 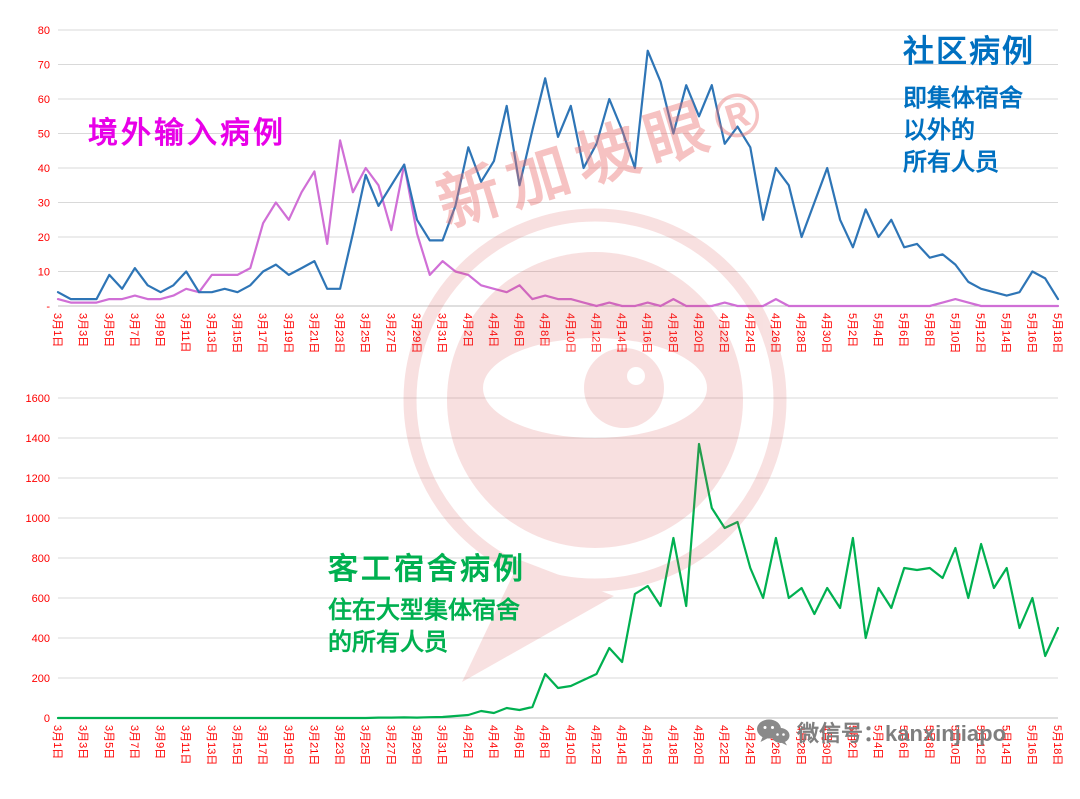 What do you see at coordinates (951, 162) in the screenshot?
I see `community-cases-subtitle-line3: 所有人员` at bounding box center [951, 162].